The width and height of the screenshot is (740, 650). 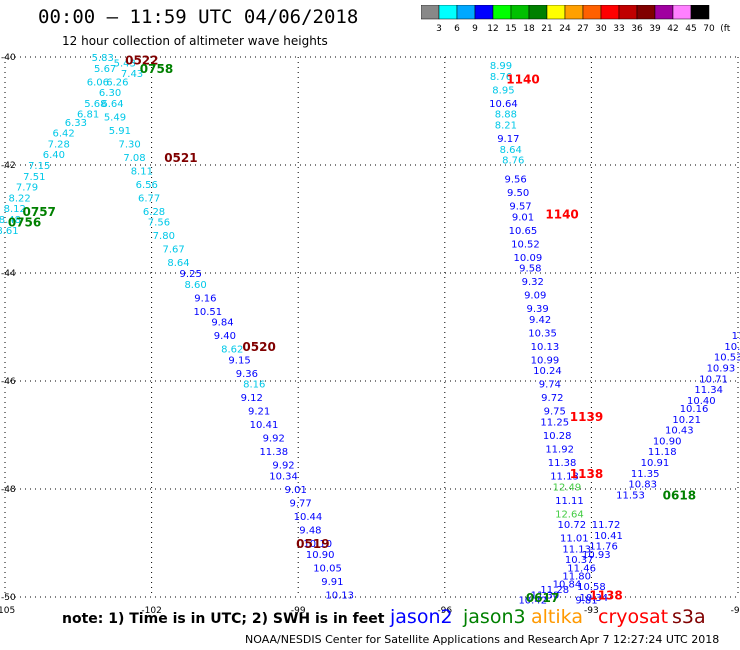 I want to click on wave-height-label: 9.17, so click(x=508, y=139).